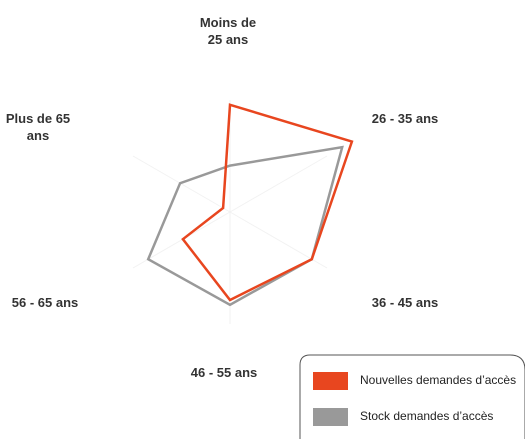  I want to click on axis-line, so click(278, 184).